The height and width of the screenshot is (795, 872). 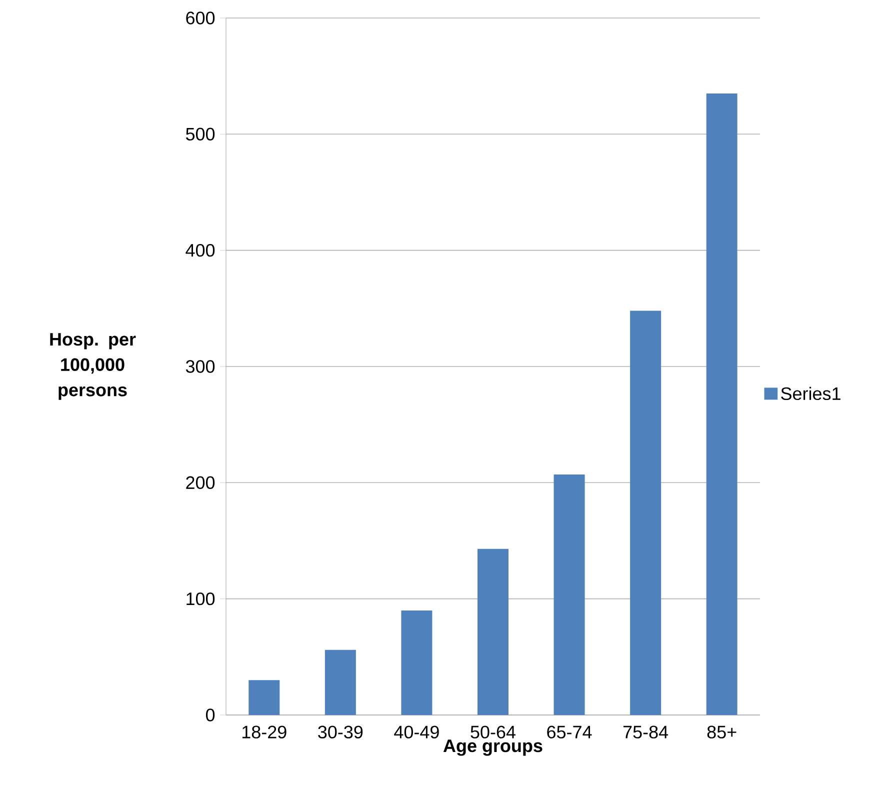 I want to click on x-tick-label: 50-64, so click(x=493, y=732).